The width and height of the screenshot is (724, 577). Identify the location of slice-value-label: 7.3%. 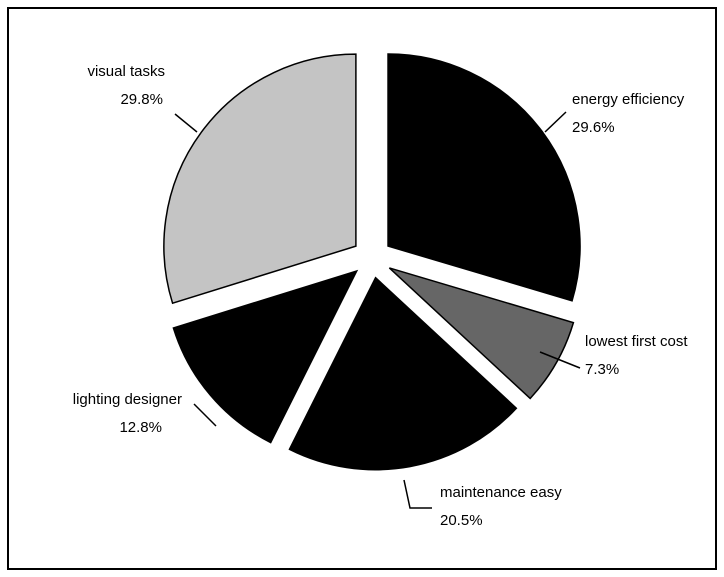
(602, 369).